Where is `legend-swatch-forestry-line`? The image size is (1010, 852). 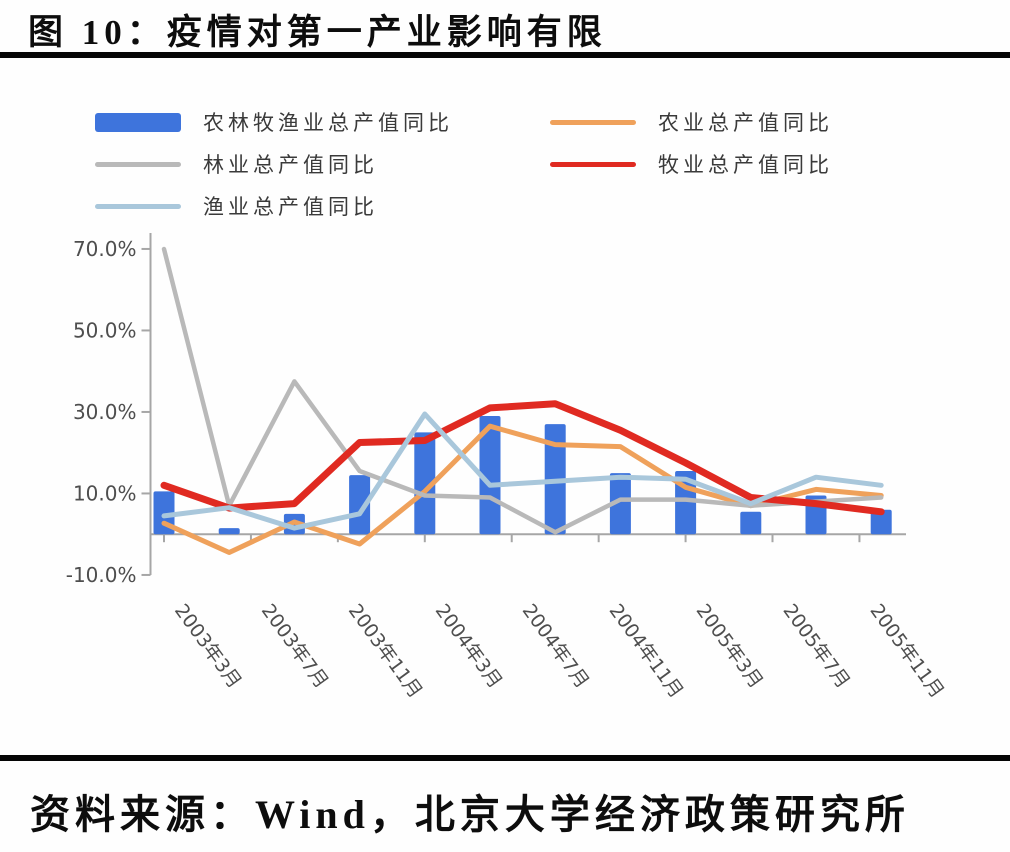 legend-swatch-forestry-line is located at coordinates (138, 164).